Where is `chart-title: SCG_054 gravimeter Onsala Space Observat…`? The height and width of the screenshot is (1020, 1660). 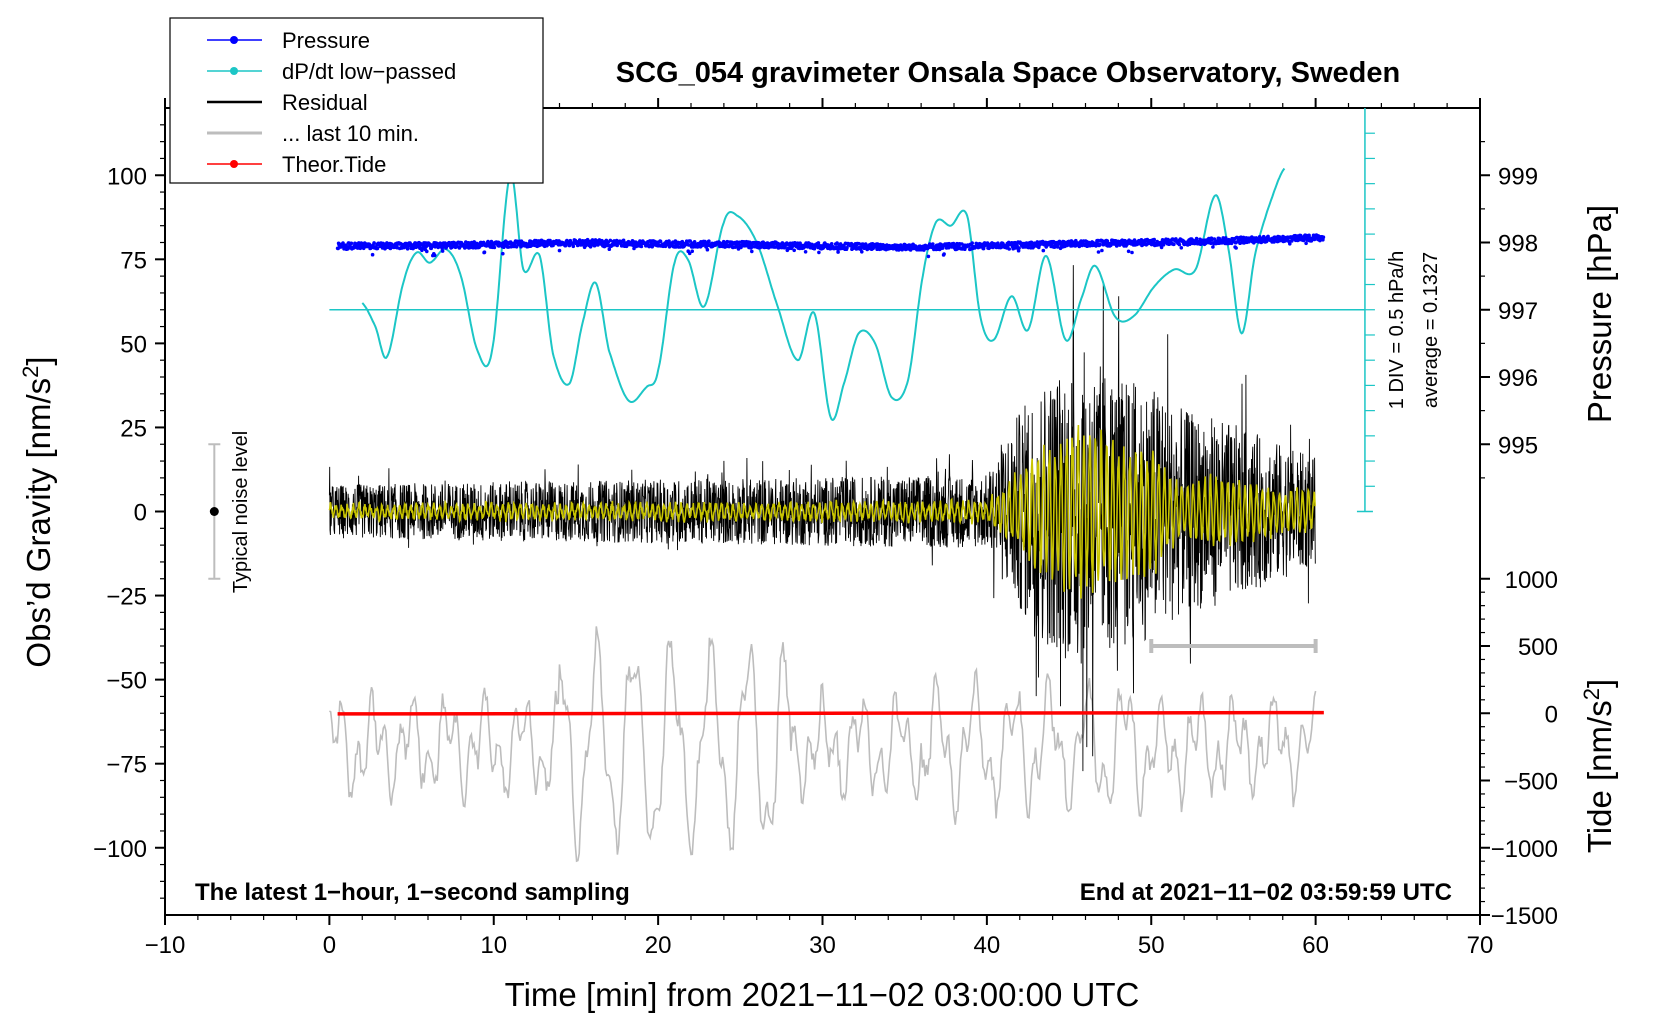 chart-title: SCG_054 gravimeter Onsala Space Observat… is located at coordinates (1008, 73).